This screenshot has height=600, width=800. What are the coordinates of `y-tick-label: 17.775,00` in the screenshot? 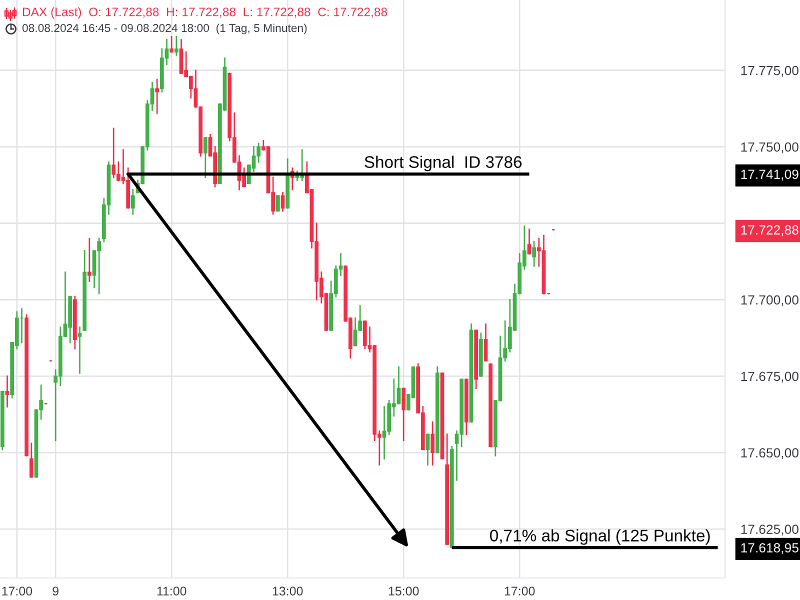 It's located at (769, 71).